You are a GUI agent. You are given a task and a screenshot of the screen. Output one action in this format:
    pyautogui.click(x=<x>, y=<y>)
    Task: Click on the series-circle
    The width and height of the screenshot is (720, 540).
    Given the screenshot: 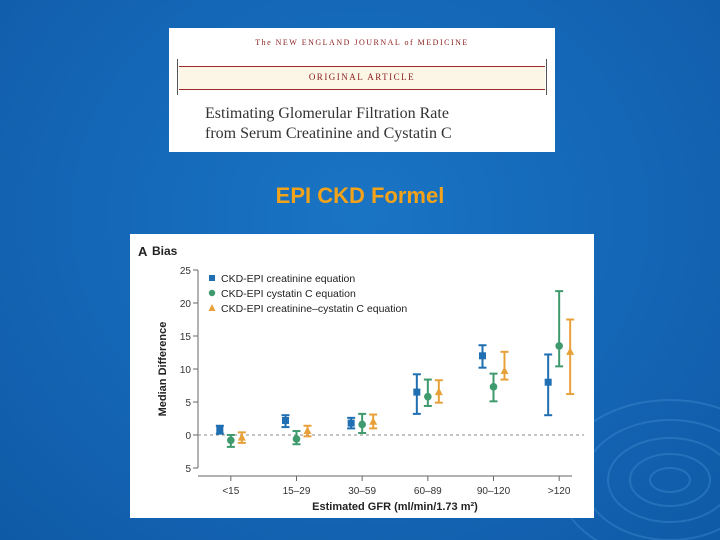 What is the action you would take?
    pyautogui.click(x=395, y=369)
    